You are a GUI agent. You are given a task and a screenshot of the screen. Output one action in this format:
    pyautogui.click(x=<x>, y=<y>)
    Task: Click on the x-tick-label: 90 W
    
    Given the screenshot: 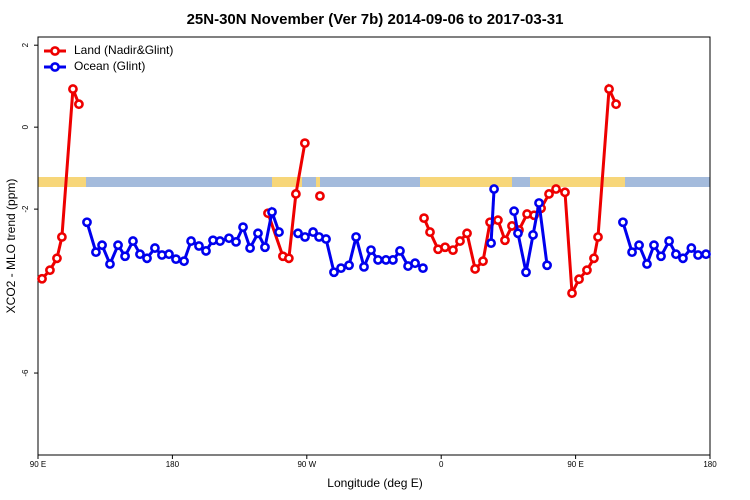 What is the action you would take?
    pyautogui.click(x=306, y=464)
    